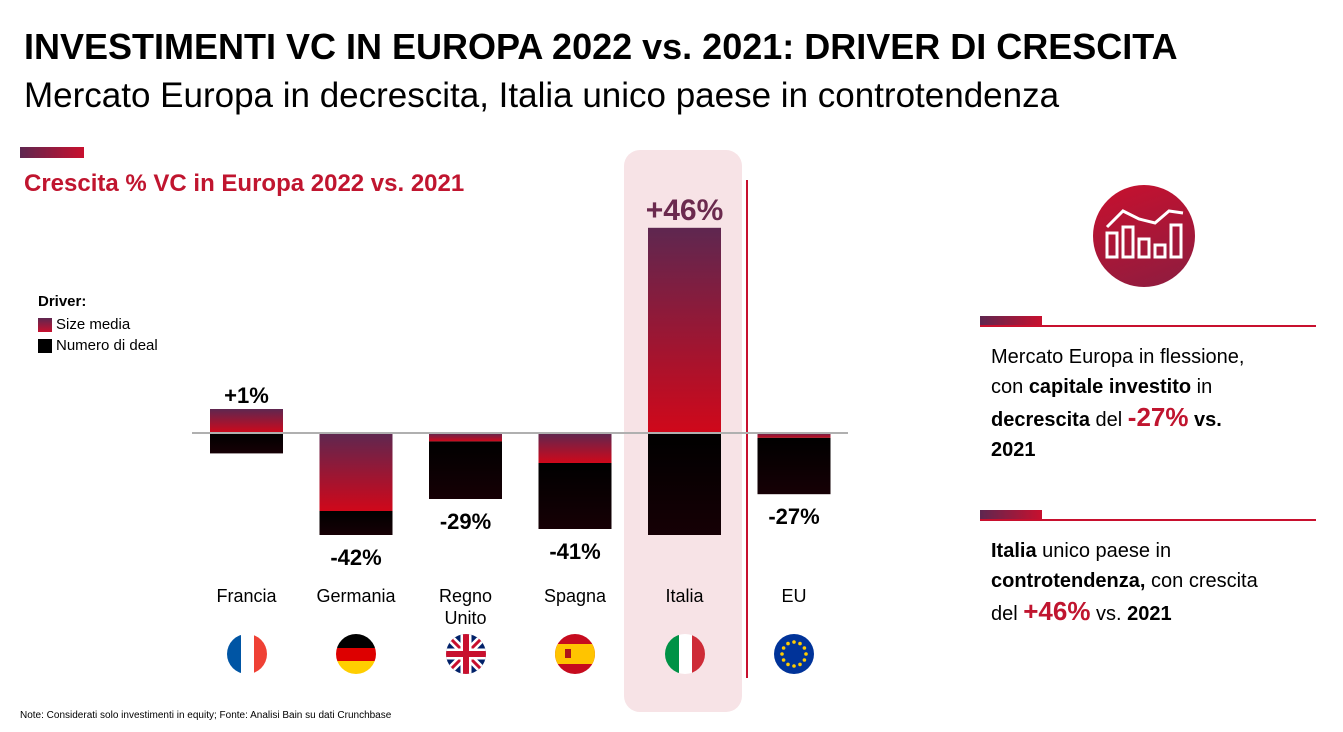 Image resolution: width=1343 pixels, height=732 pixels. Describe the element at coordinates (1040, 420) in the screenshot. I see `box1-line3a: decrescita` at that location.